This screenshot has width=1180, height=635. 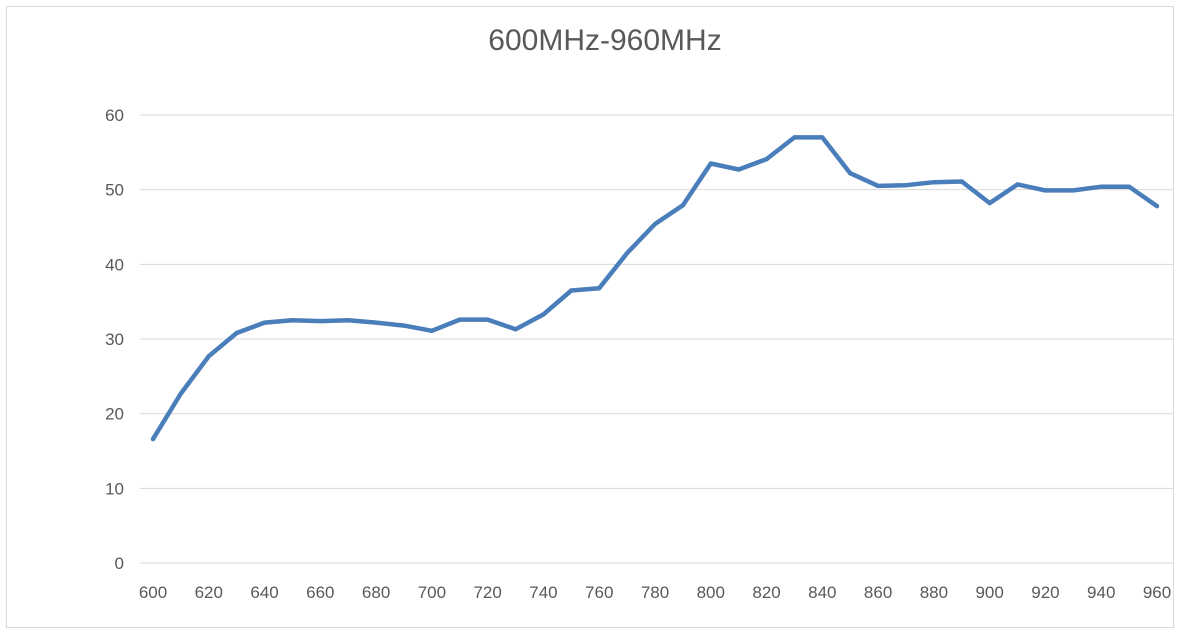 What do you see at coordinates (989, 592) in the screenshot?
I see `x-tick-label: 900` at bounding box center [989, 592].